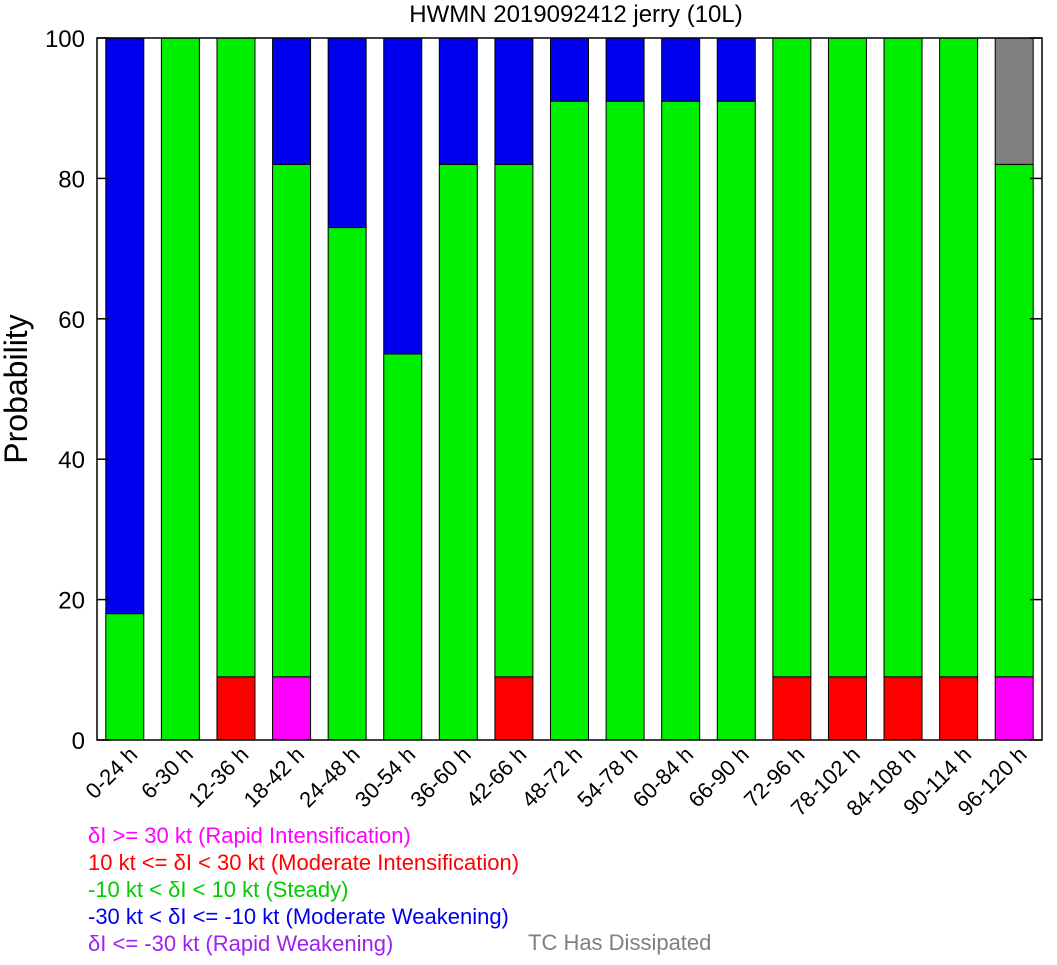  Describe the element at coordinates (241, 943) in the screenshot. I see `legend-entry-rapid-weakening: δI <= -30 kt (Rapid Weakening)` at that location.